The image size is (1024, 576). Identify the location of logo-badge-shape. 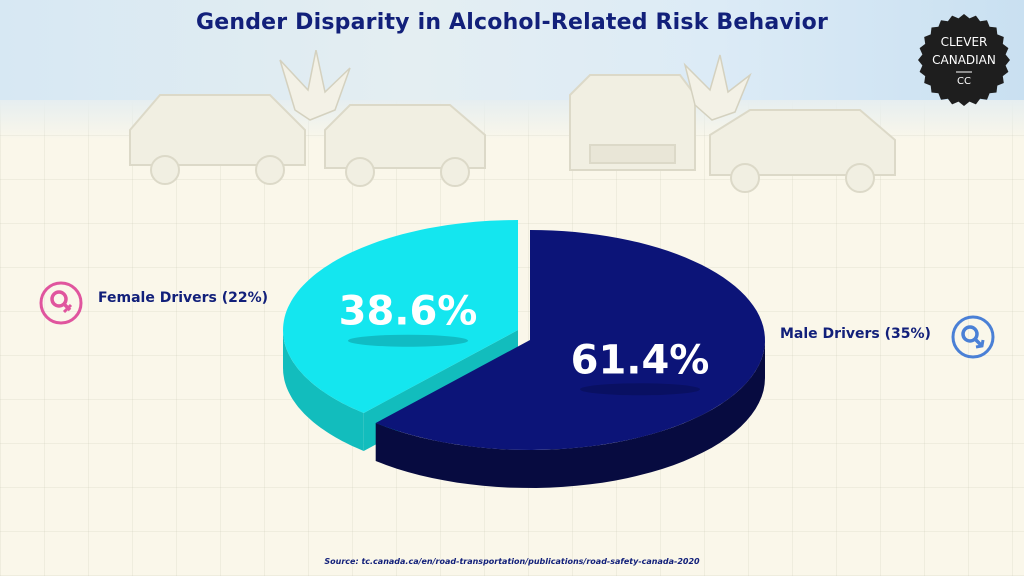
(964, 60).